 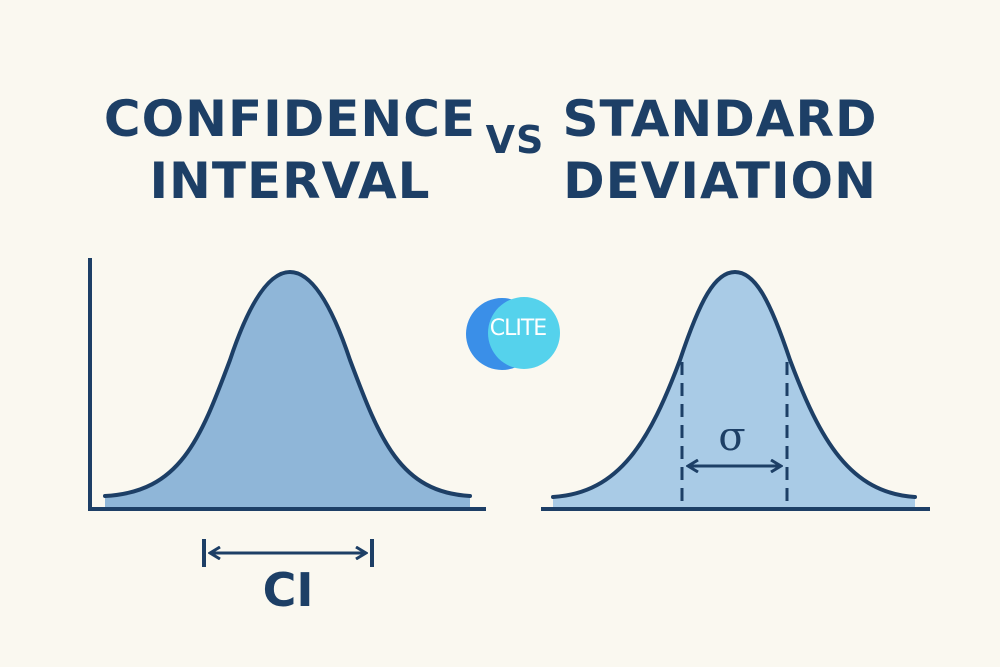 I want to click on standard-deviation-chart, so click(x=735, y=390).